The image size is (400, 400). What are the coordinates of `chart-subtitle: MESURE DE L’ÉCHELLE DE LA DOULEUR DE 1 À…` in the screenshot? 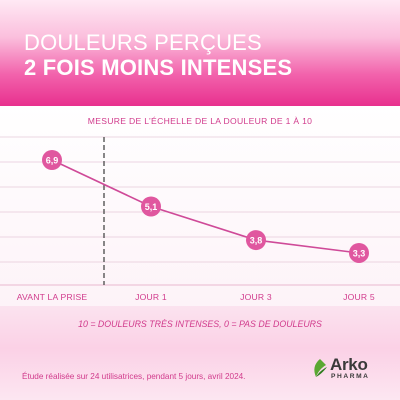 It's located at (200, 121).